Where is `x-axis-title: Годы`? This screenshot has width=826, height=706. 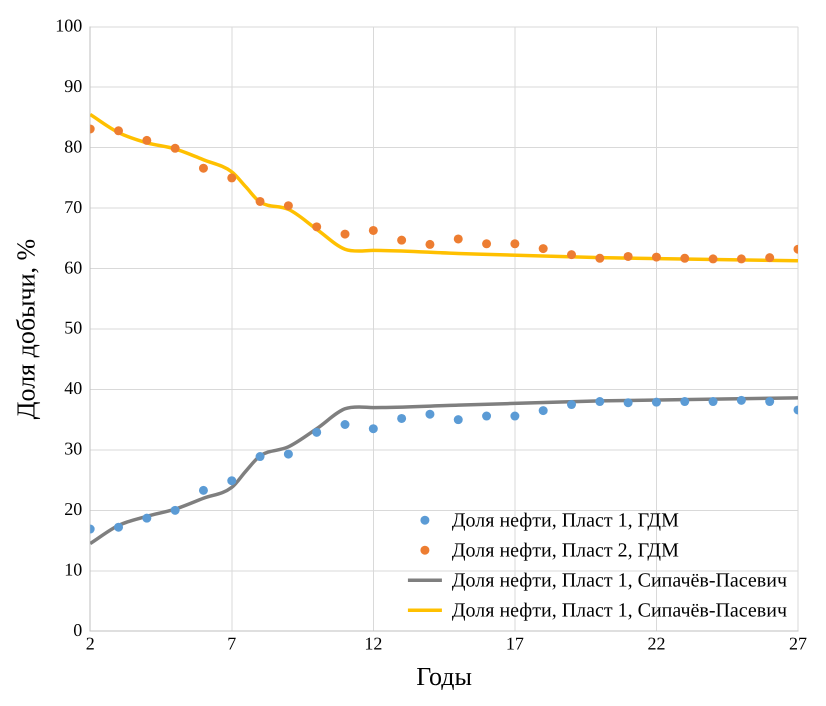 x-axis-title: Годы is located at coordinates (444, 677).